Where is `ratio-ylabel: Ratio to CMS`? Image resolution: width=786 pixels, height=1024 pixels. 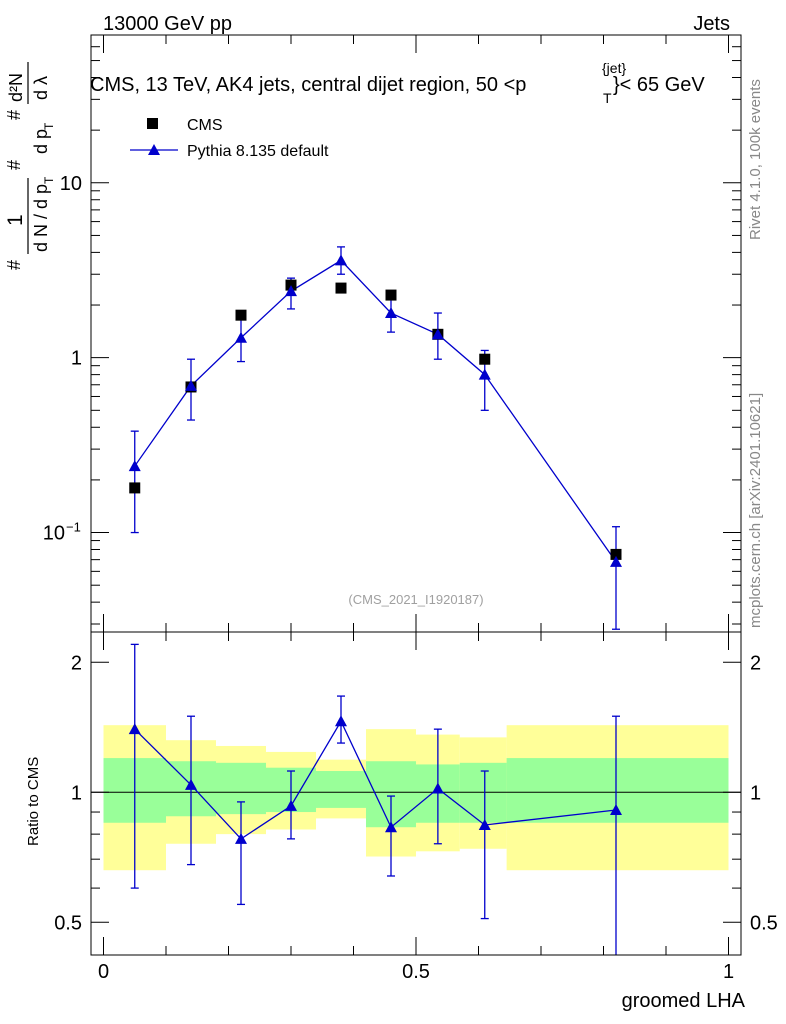
ratio-ylabel: Ratio to CMS is located at coordinates (33, 801).